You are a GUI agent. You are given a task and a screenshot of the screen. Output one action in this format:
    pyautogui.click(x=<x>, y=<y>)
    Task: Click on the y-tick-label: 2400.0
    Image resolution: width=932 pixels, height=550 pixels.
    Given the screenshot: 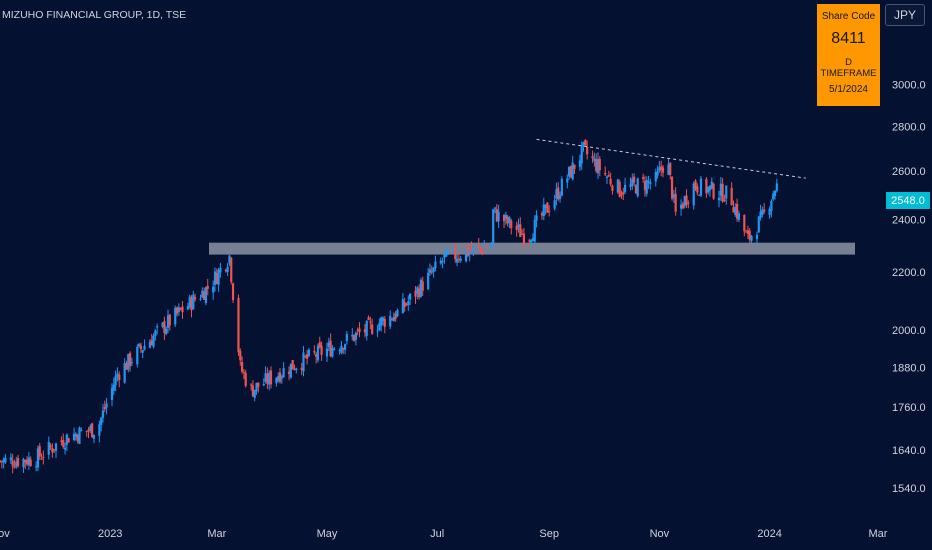 What is the action you would take?
    pyautogui.click(x=909, y=221)
    